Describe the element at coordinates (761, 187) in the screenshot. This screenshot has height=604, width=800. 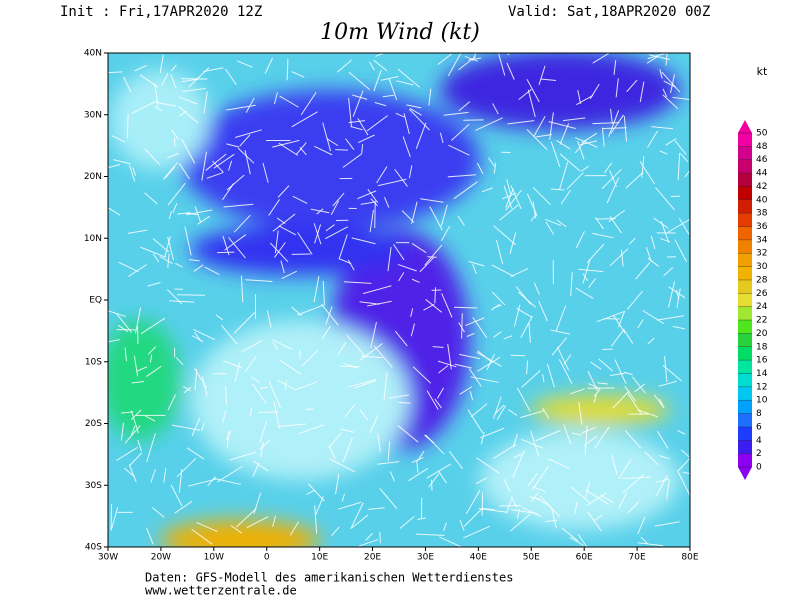
I see `colorbar-label: 42` at that location.